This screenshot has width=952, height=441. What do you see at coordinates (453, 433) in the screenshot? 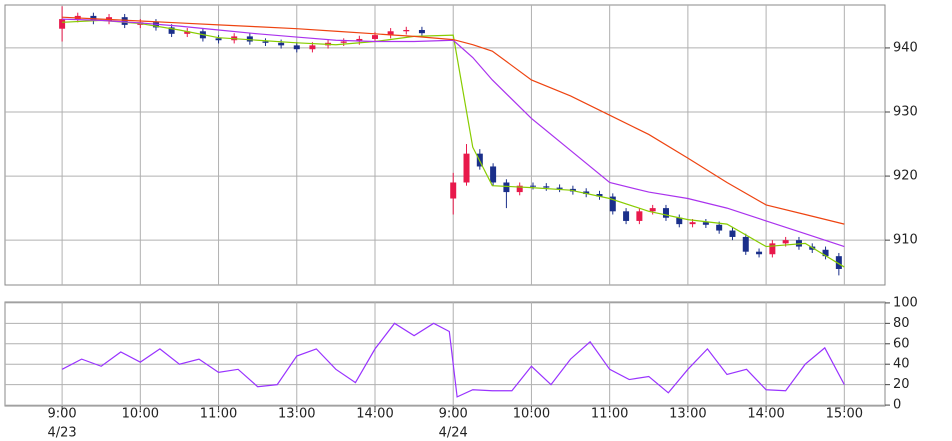
I see `x-date-label: 4/24` at bounding box center [453, 433].